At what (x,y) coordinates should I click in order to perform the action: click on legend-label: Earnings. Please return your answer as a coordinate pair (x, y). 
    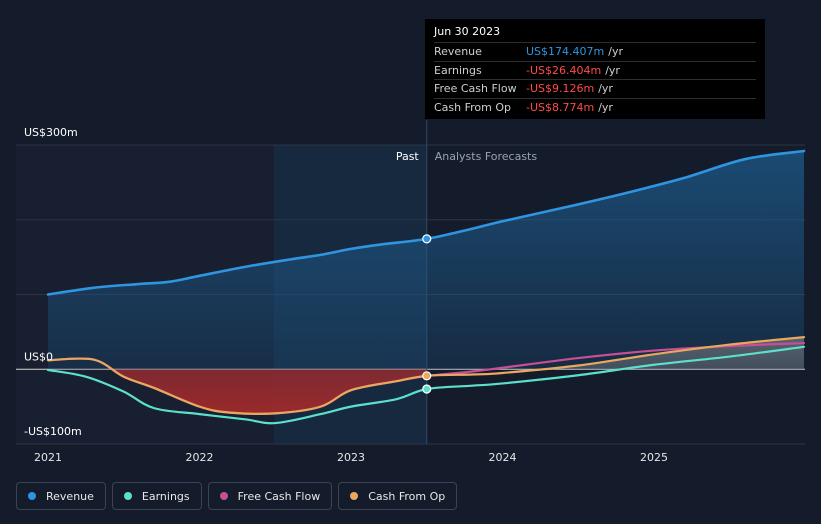
    Looking at the image, I should click on (165, 496).